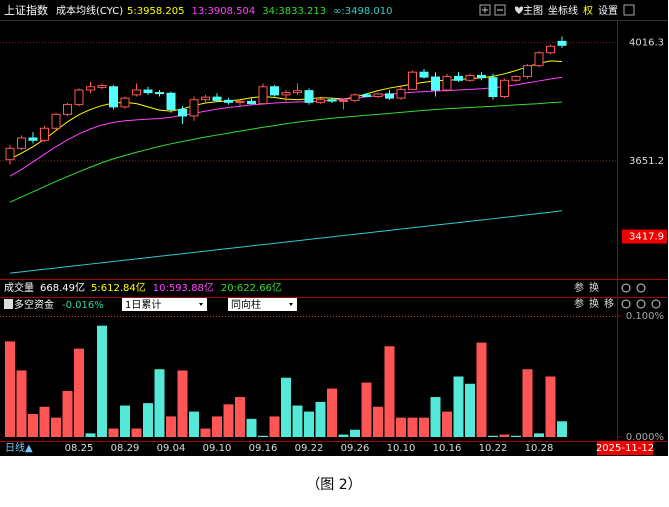 The width and height of the screenshot is (669, 507). What do you see at coordinates (8, 304) in the screenshot?
I see `help-icon` at bounding box center [8, 304].